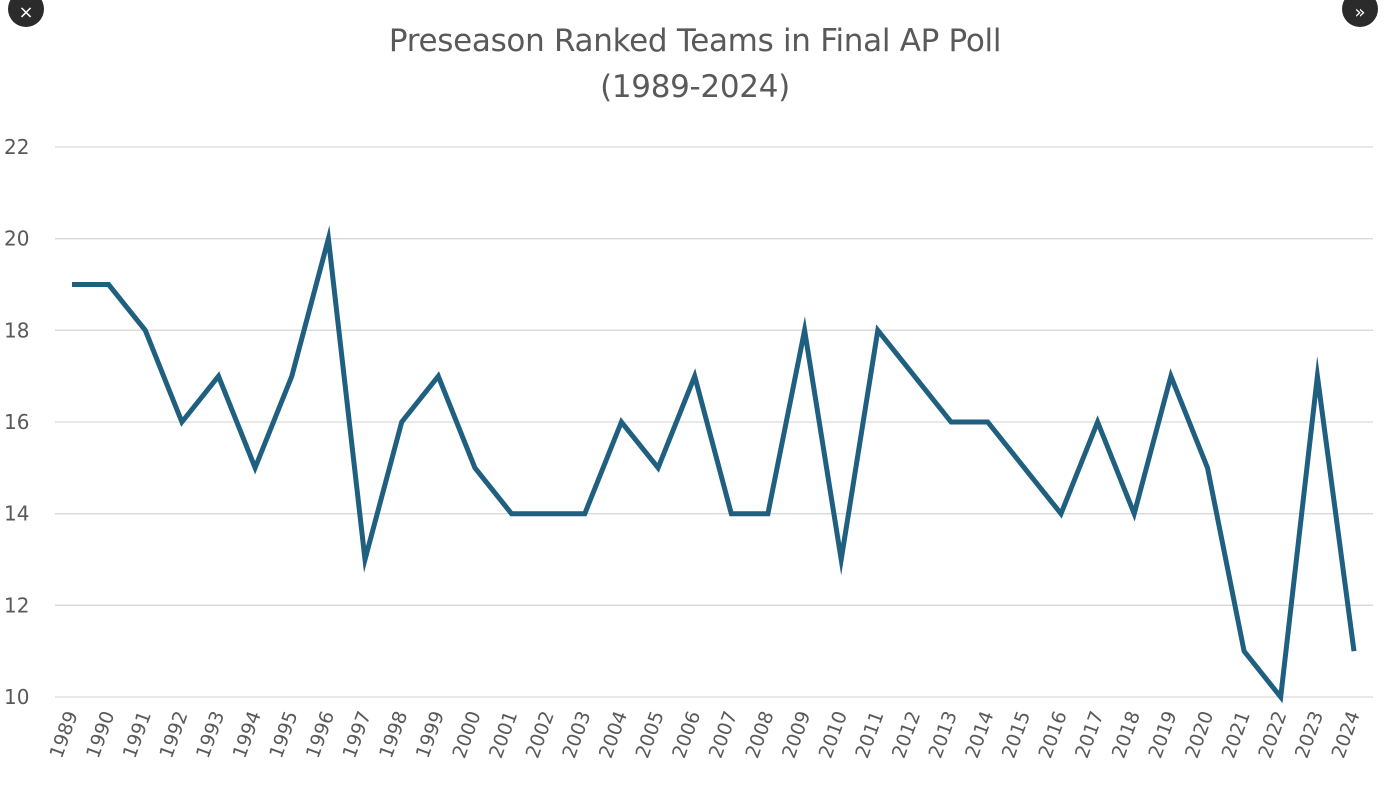 This screenshot has height=789, width=1390. What do you see at coordinates (1016, 734) in the screenshot?
I see `x-tick-label: 2015` at bounding box center [1016, 734].